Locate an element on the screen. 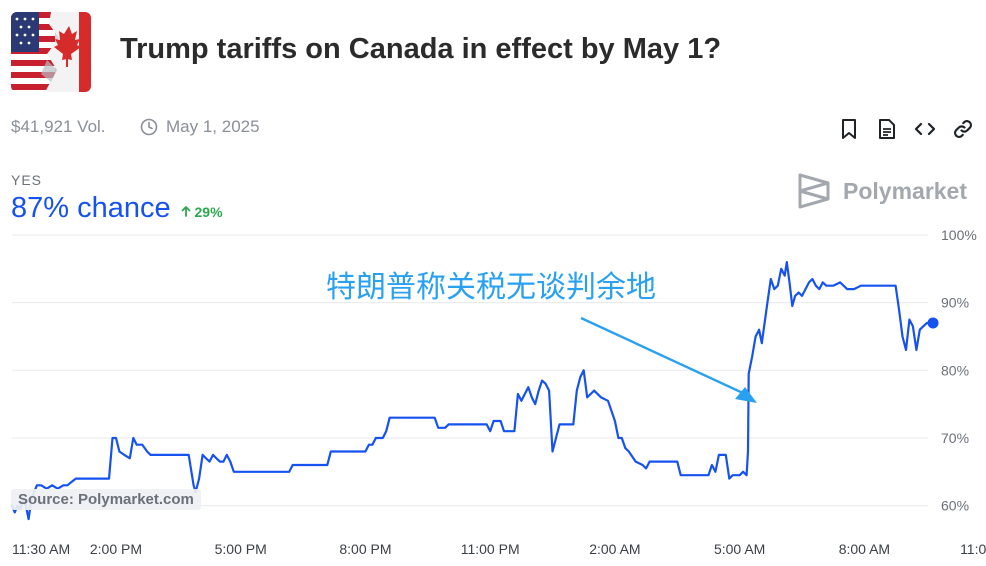 The image size is (986, 566). x-tick-label: 11:00 PM is located at coordinates (490, 549).